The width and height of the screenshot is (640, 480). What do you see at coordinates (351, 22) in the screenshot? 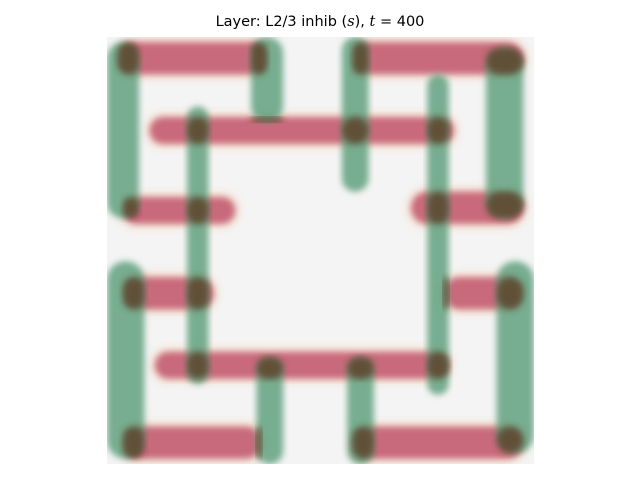
I see `title-symbol: s` at bounding box center [351, 22].